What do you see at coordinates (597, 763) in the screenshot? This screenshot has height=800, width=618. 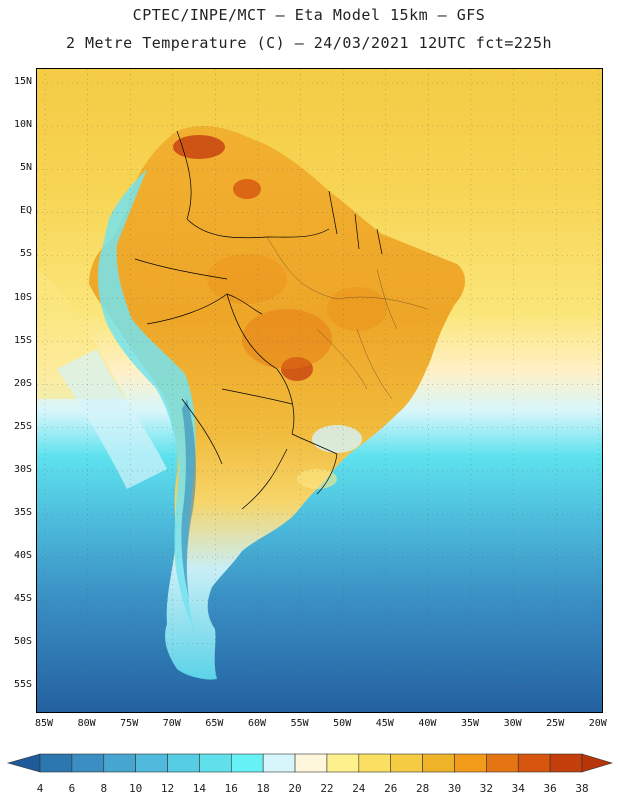 I see `colorbar-arrow-high` at bounding box center [597, 763].